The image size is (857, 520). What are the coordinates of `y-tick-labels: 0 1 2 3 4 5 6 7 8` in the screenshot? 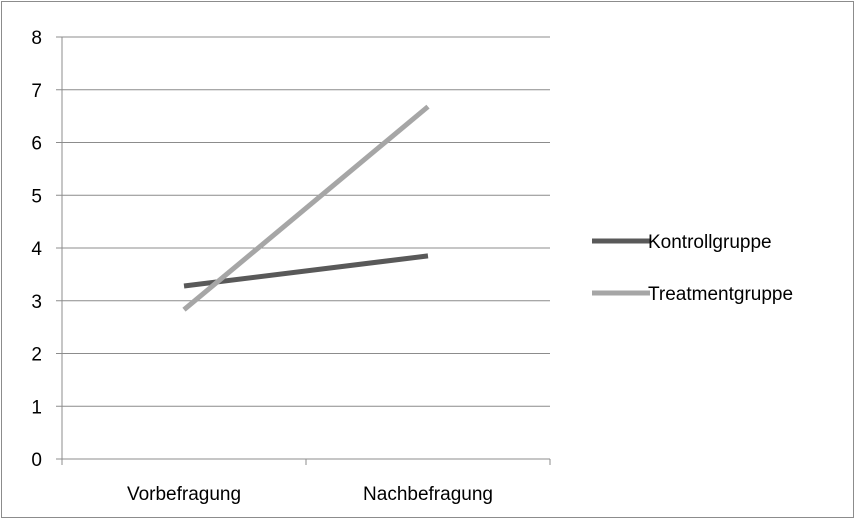 It's located at (36, 249).